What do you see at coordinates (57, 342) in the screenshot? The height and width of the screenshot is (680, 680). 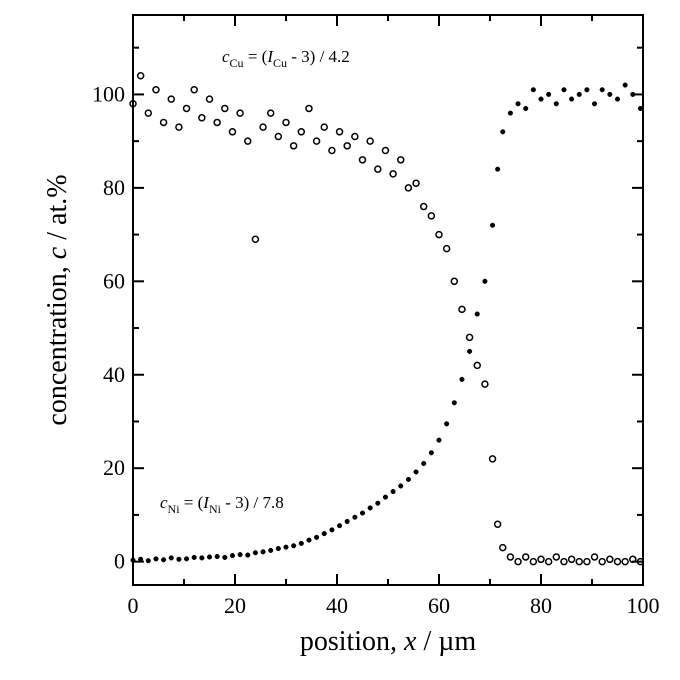 I see `y-axis-label-part: concentration,` at bounding box center [57, 342].